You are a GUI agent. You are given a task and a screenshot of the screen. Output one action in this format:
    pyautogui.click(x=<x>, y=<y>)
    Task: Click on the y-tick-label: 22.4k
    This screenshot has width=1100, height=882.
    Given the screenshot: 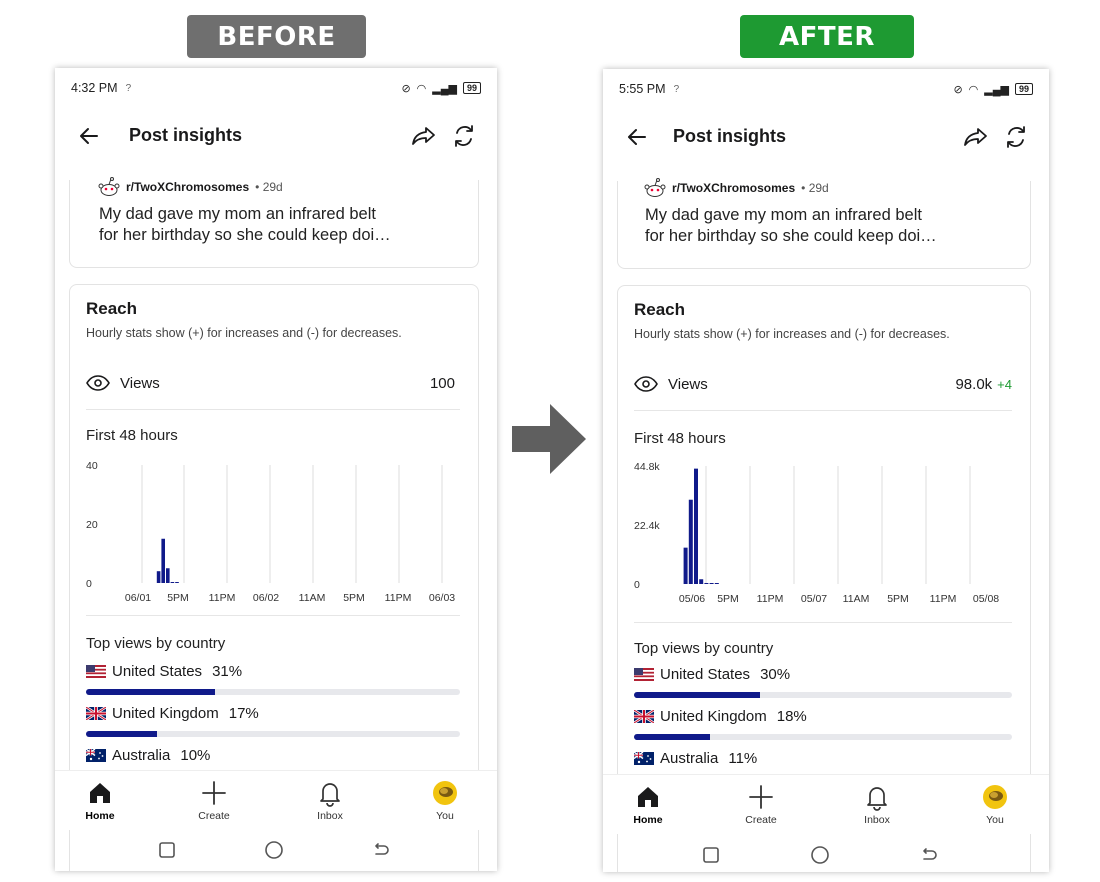 What is the action you would take?
    pyautogui.click(x=647, y=526)
    